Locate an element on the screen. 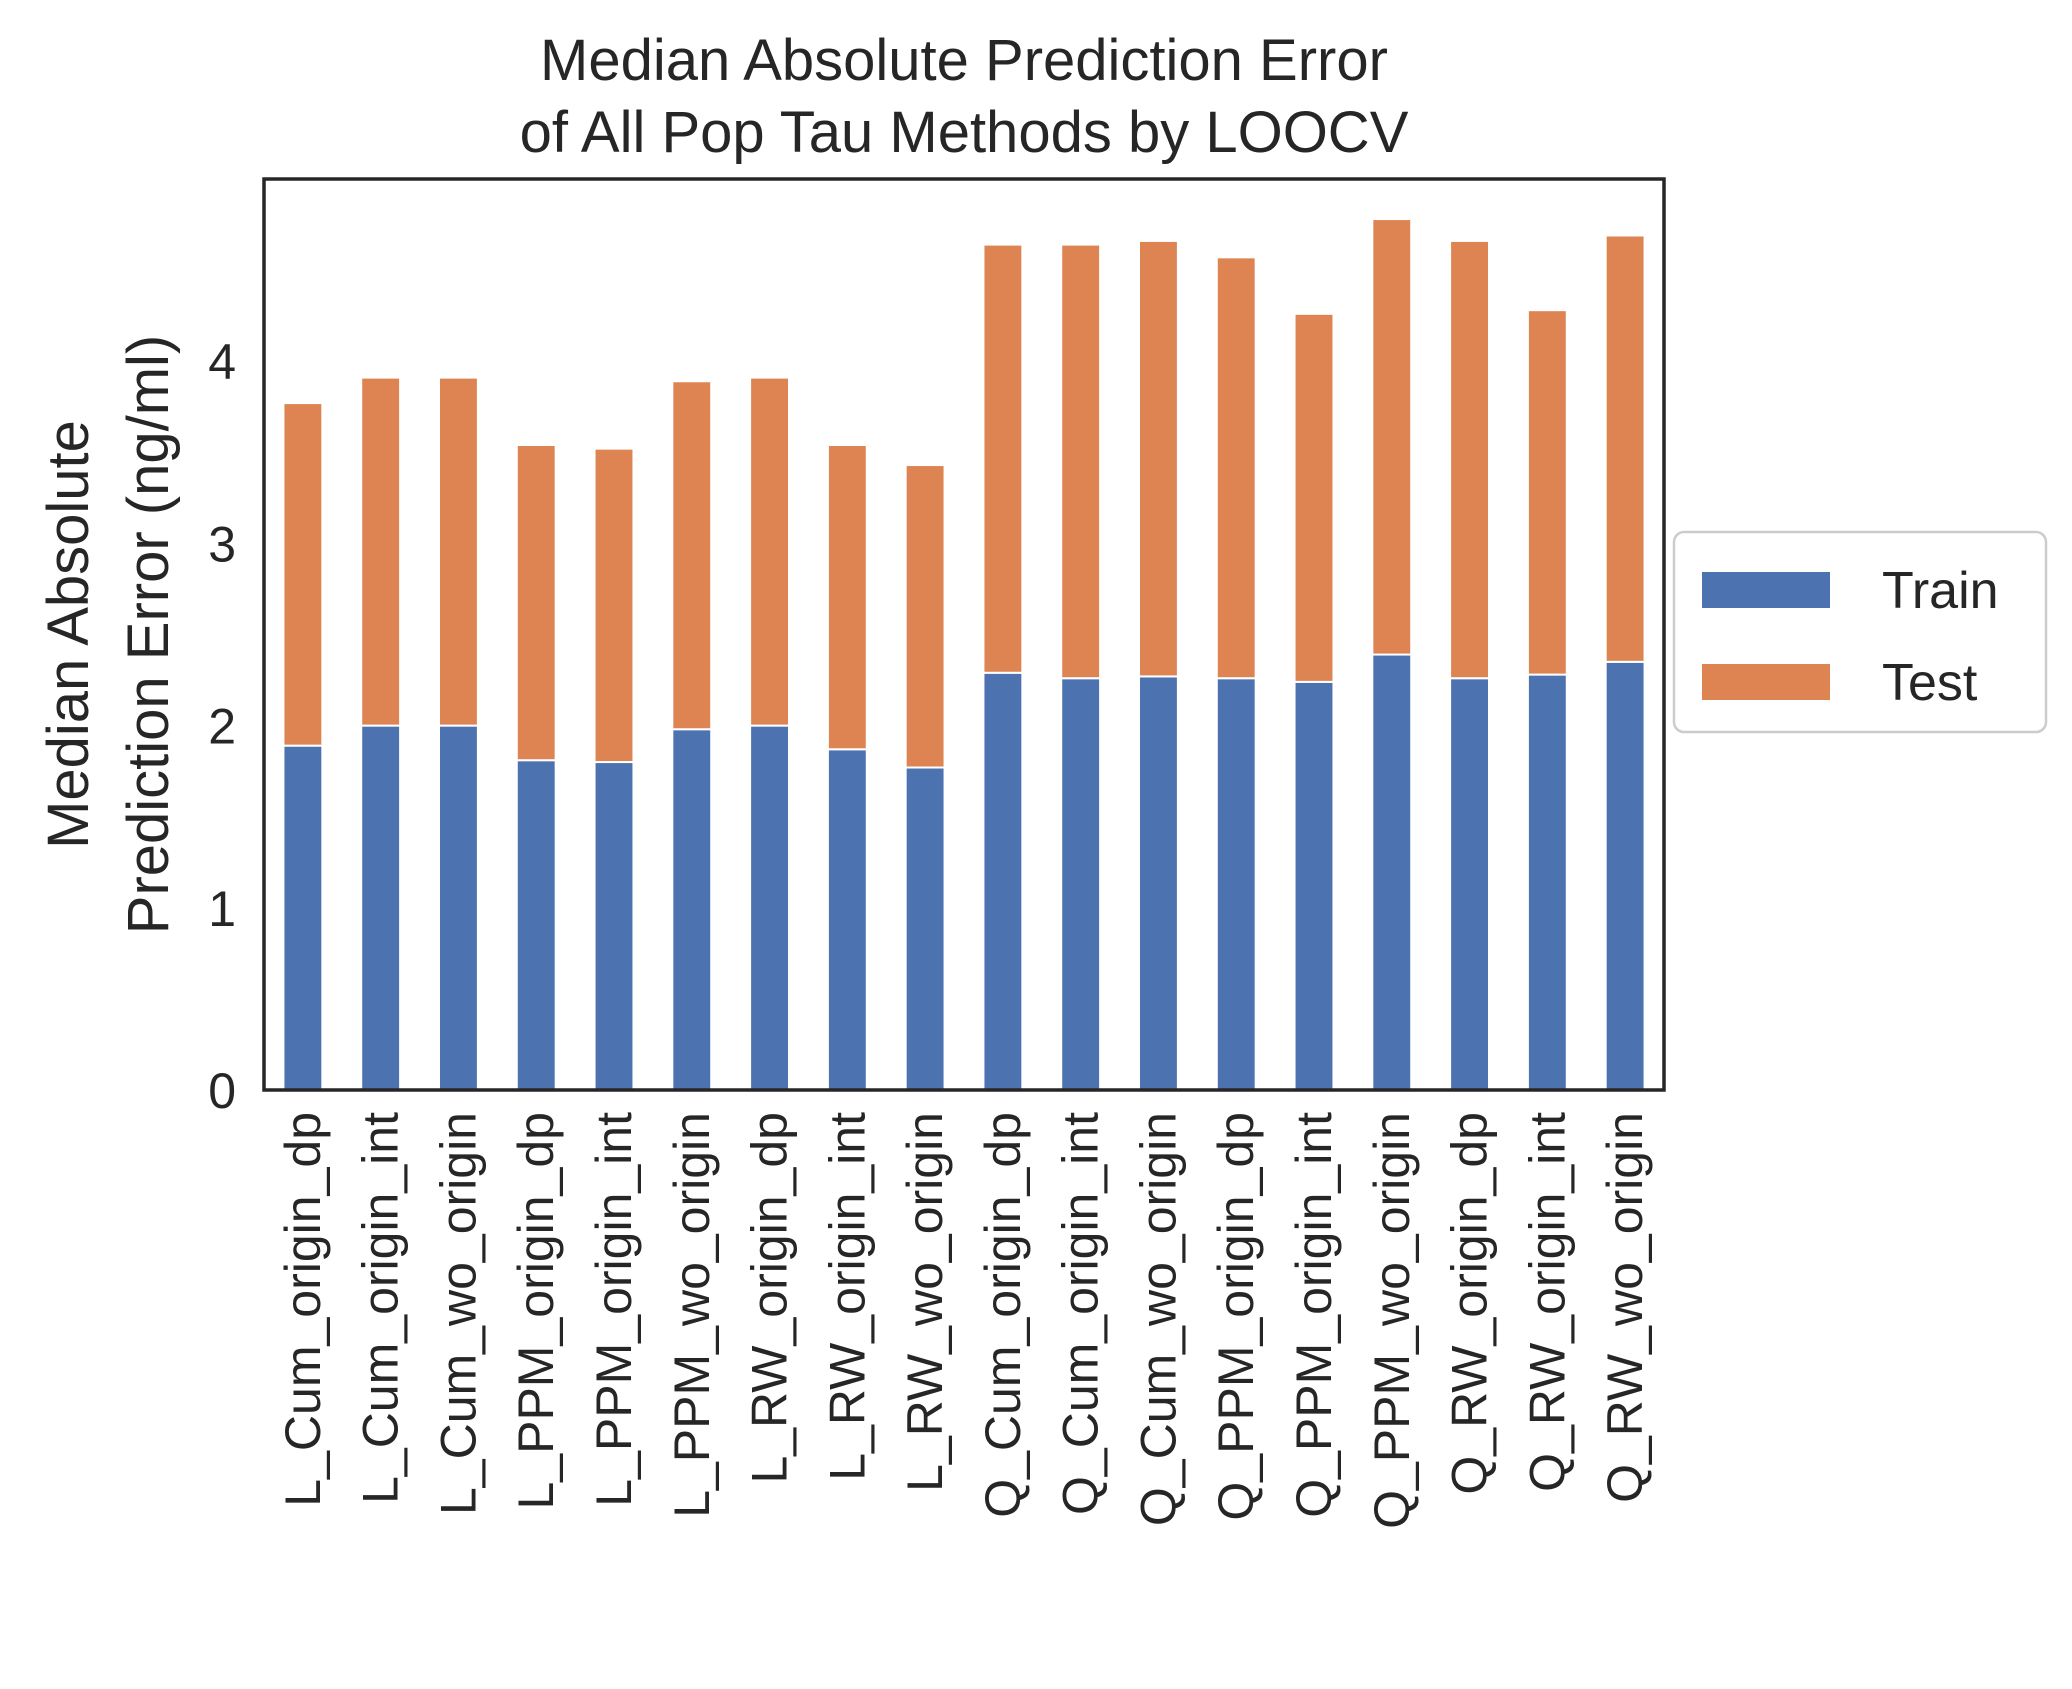 The image size is (2072, 1689). x-tick-label: Q_PPM_wo_origin is located at coordinates (1392, 1320).